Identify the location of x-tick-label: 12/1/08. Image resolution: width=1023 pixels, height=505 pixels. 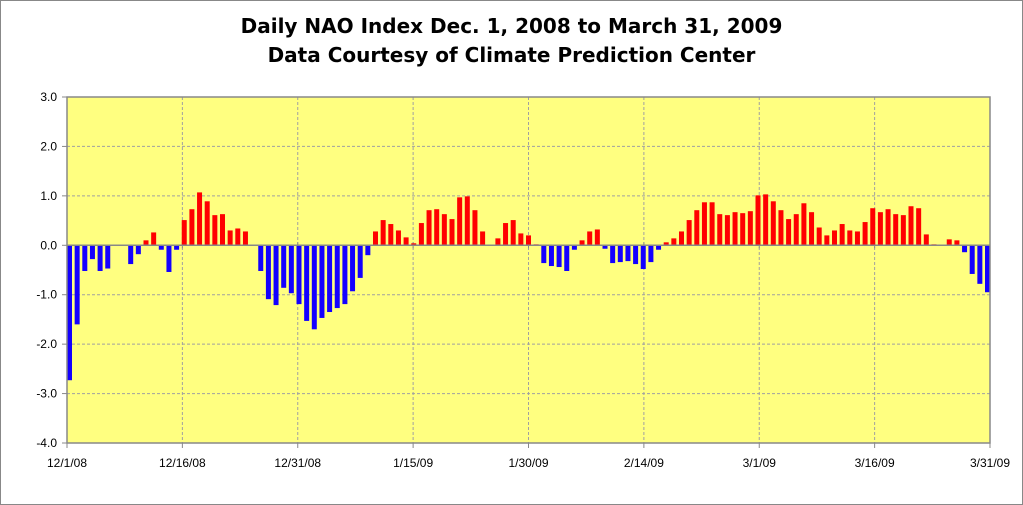
(67, 463).